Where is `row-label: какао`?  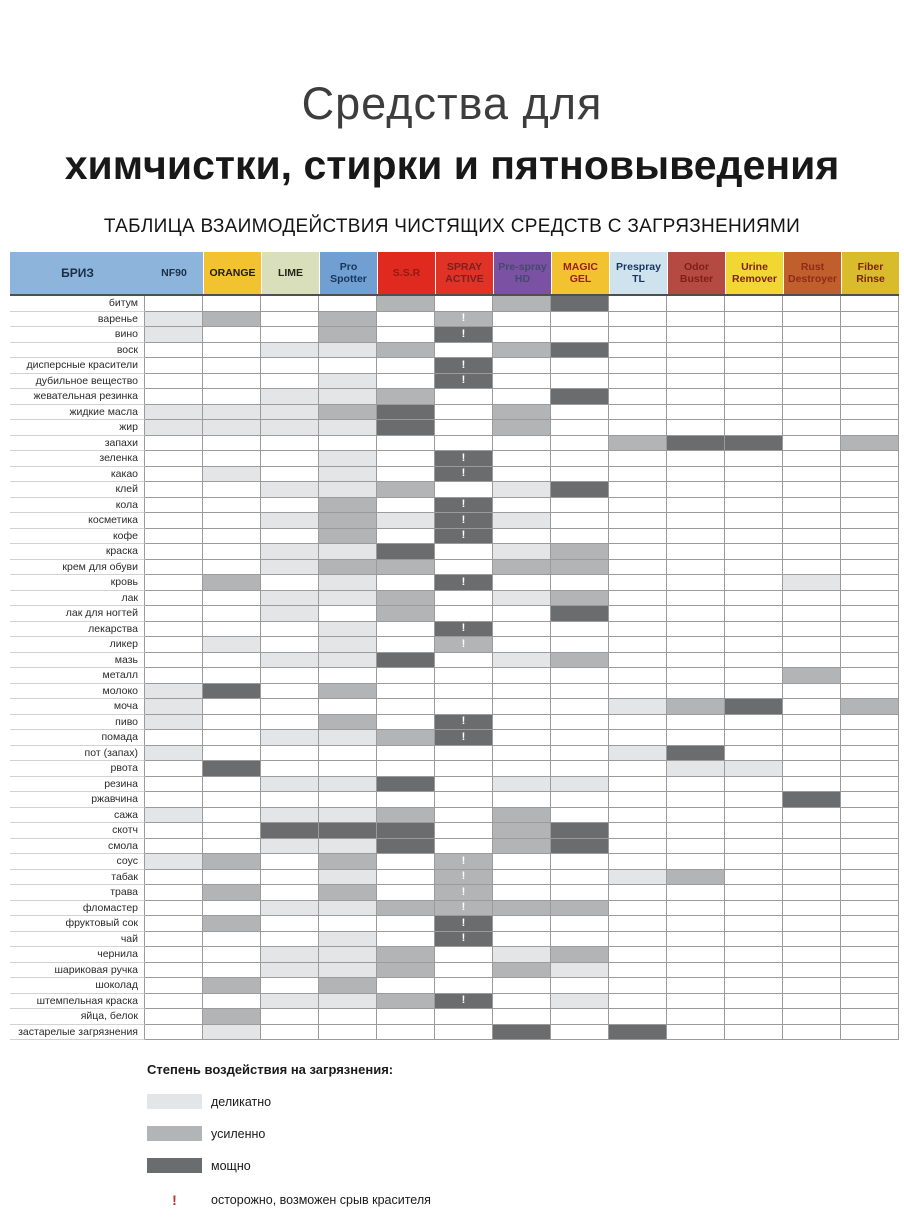 row-label: какао is located at coordinates (77, 474).